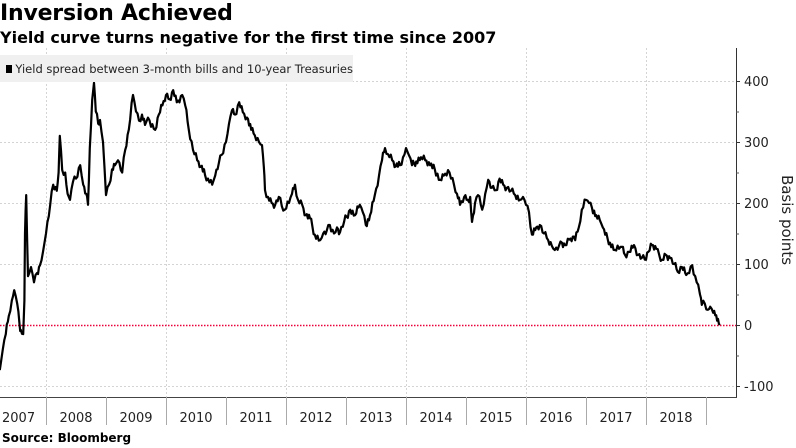 This screenshot has height=448, width=796. Describe the element at coordinates (756, 143) in the screenshot. I see `y-tick-label: 300` at that location.